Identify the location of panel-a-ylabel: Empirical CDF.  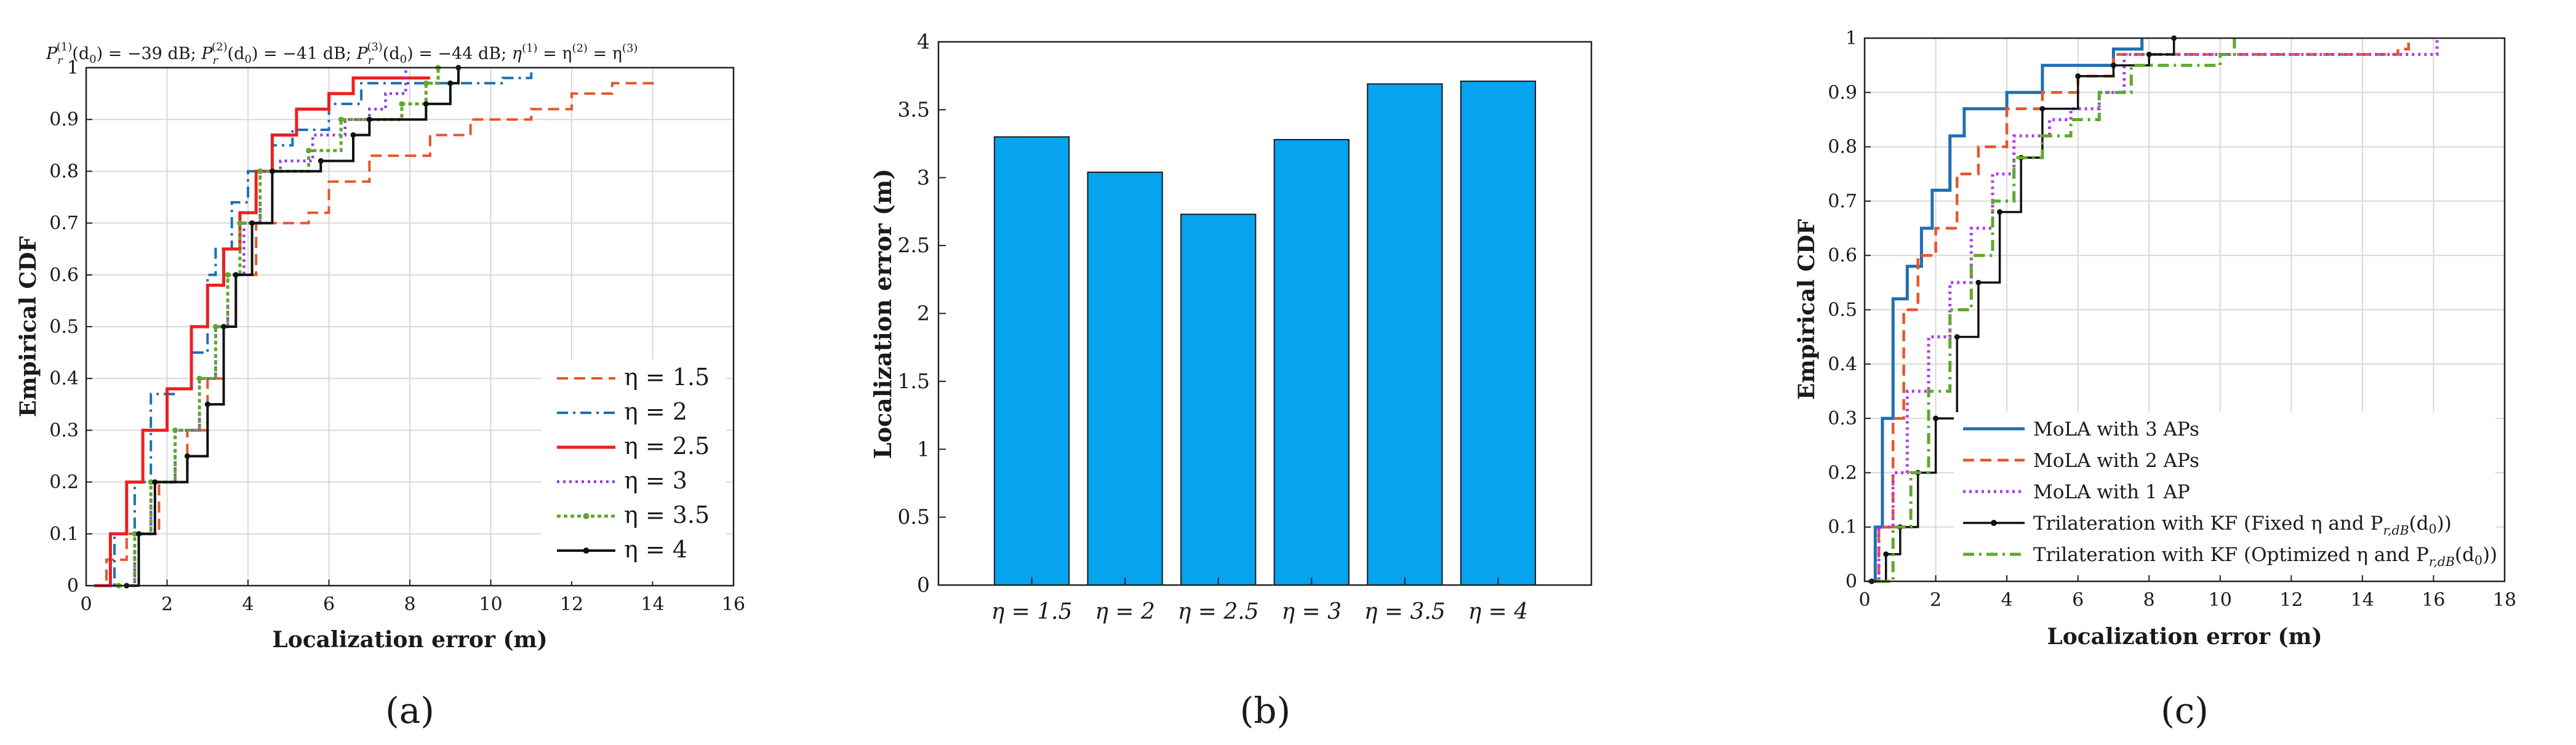
(28, 326).